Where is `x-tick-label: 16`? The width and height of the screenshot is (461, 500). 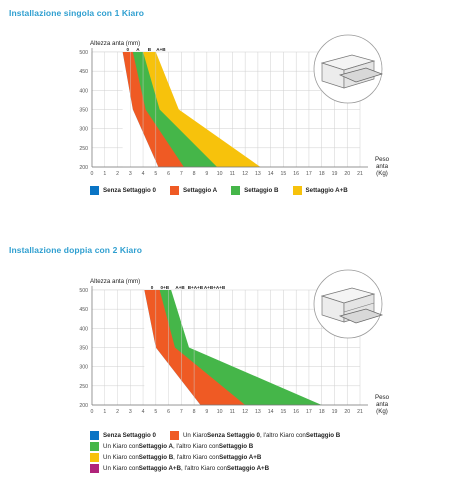
x-tick-label: 16 is located at coordinates (296, 412).